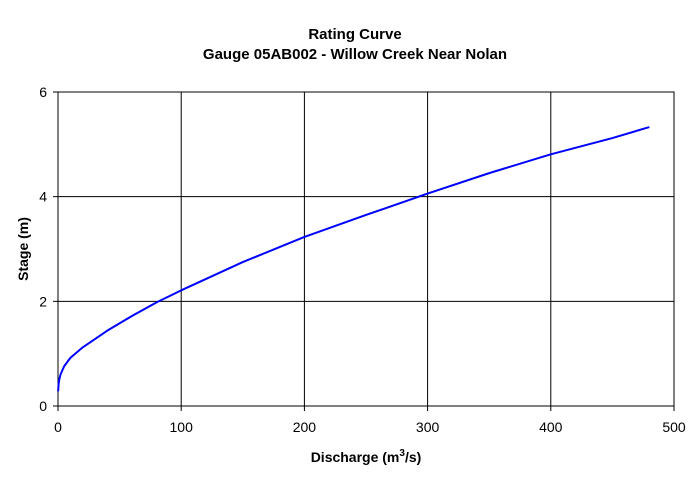 This screenshot has height=479, width=700. What do you see at coordinates (182, 427) in the screenshot?
I see `x-tick-label: 100` at bounding box center [182, 427].